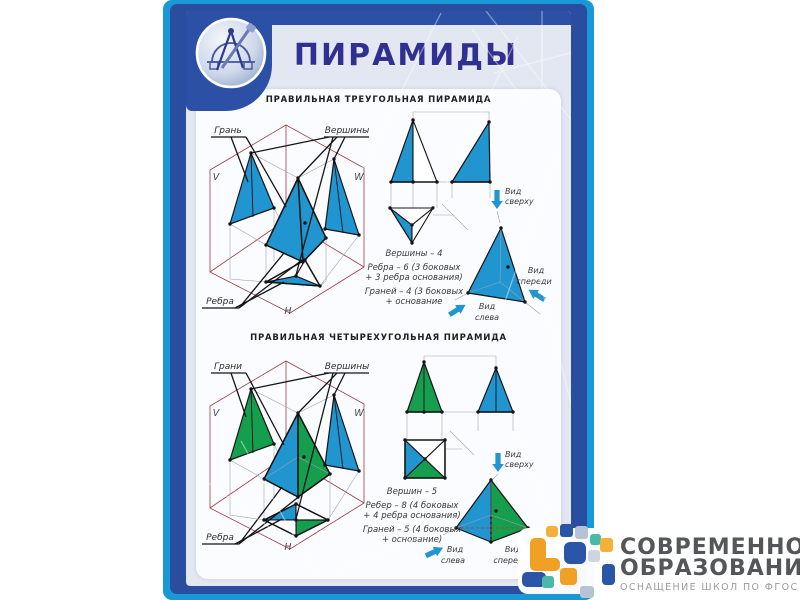  What do you see at coordinates (414, 302) in the screenshot?
I see `fact-line: + основание` at bounding box center [414, 302].